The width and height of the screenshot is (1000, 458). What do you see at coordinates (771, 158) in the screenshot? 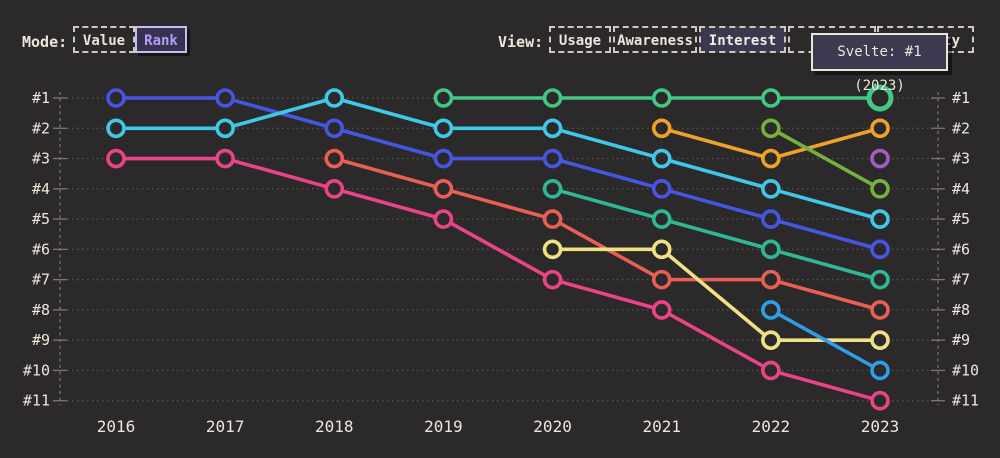
I see `data-point-orange-2022` at bounding box center [771, 158].